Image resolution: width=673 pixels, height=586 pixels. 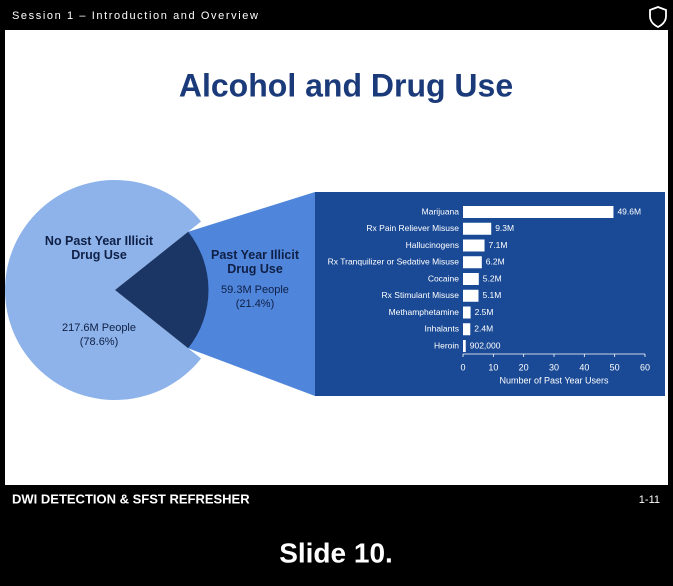 What do you see at coordinates (99, 342) in the screenshot?
I see `slice-value-label: (78.6%)` at bounding box center [99, 342].